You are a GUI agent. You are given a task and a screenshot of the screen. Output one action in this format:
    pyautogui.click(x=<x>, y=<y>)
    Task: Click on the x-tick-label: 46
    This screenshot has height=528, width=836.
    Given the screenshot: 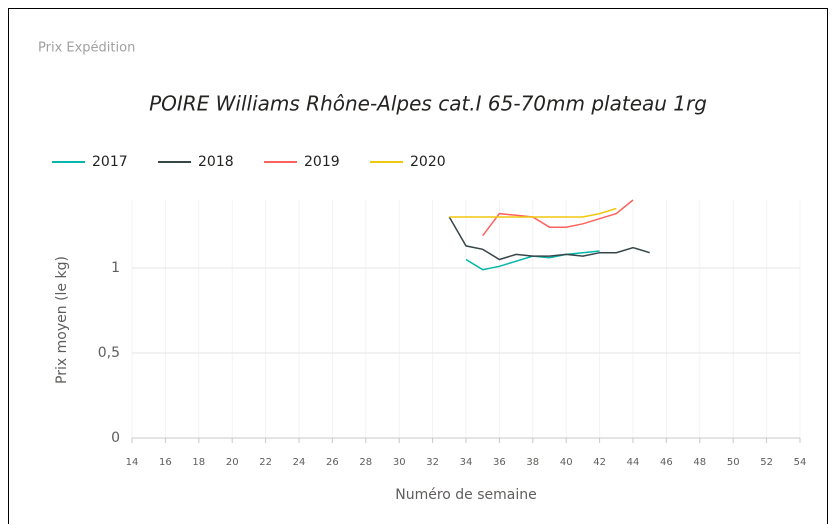 What is the action you would take?
    pyautogui.click(x=666, y=462)
    